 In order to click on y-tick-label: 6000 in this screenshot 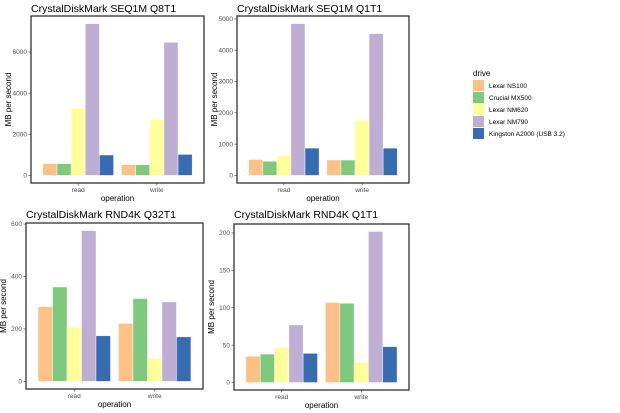, I will do `click(20, 52)`.